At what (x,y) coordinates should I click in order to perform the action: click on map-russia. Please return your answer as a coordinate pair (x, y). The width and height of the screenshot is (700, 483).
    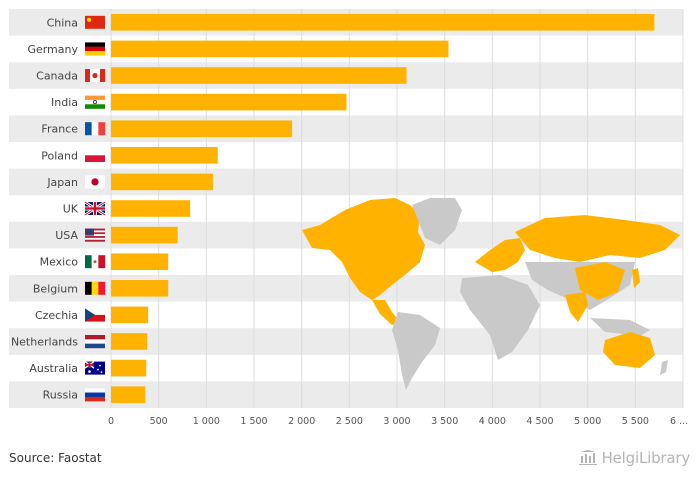
    Looking at the image, I should click on (597, 238).